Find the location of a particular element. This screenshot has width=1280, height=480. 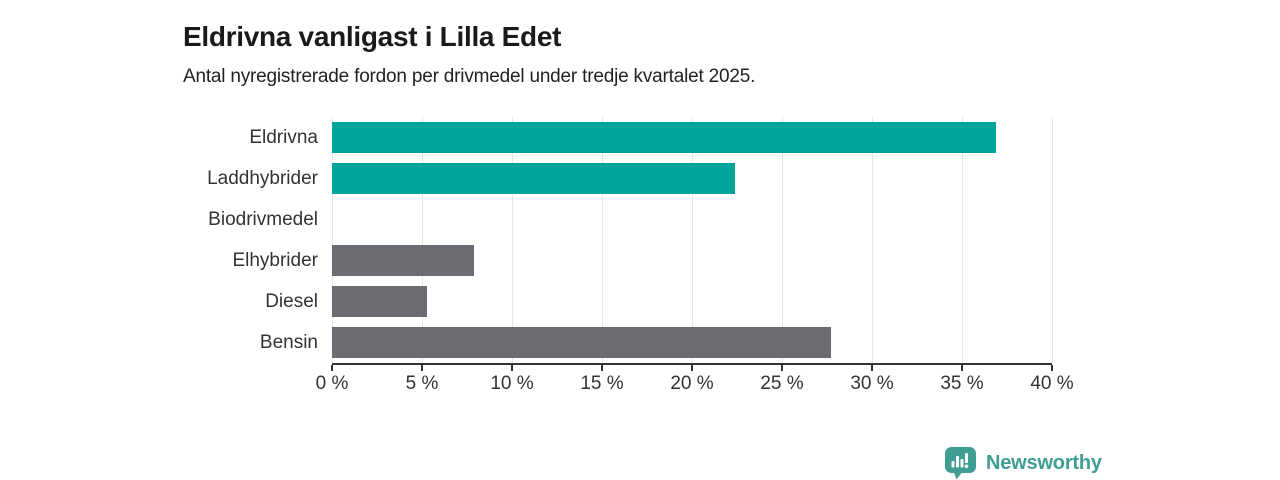

newsworthy-logo: Newsworthy is located at coordinates (1023, 463).